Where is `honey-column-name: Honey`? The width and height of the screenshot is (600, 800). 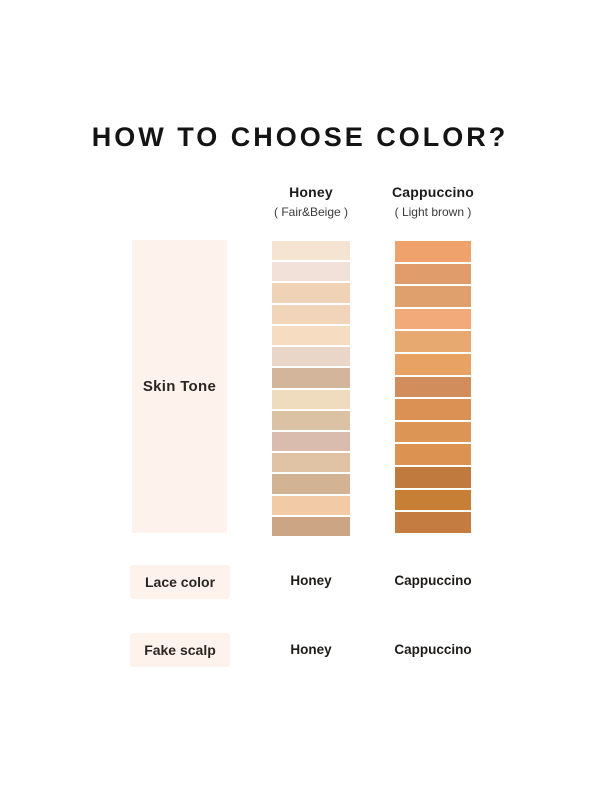
honey-column-name: Honey is located at coordinates (311, 192).